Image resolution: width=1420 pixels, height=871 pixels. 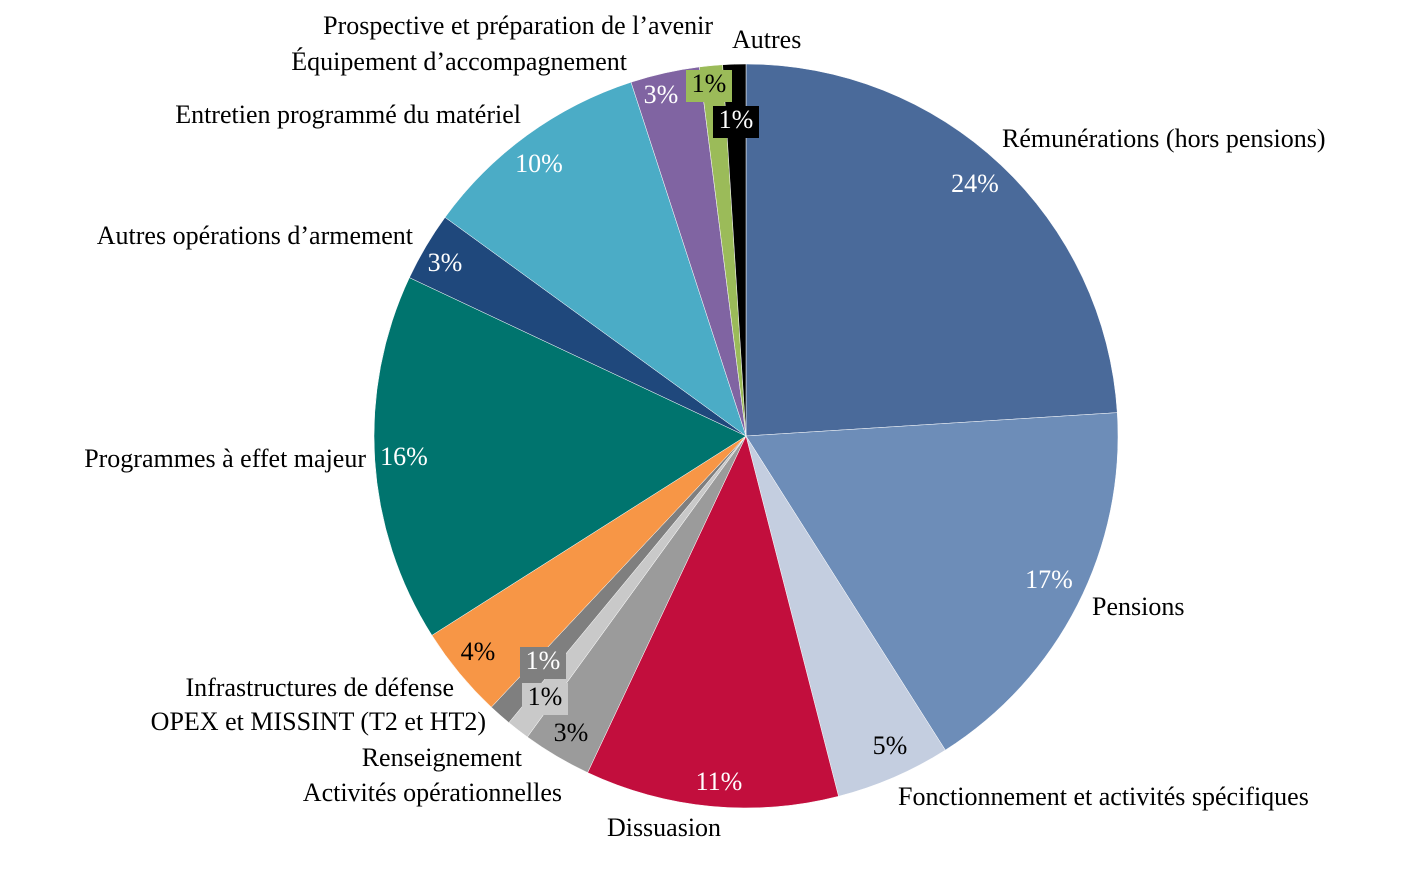 I want to click on category-label: Rémunérations (hors pensions), so click(x=1164, y=138).